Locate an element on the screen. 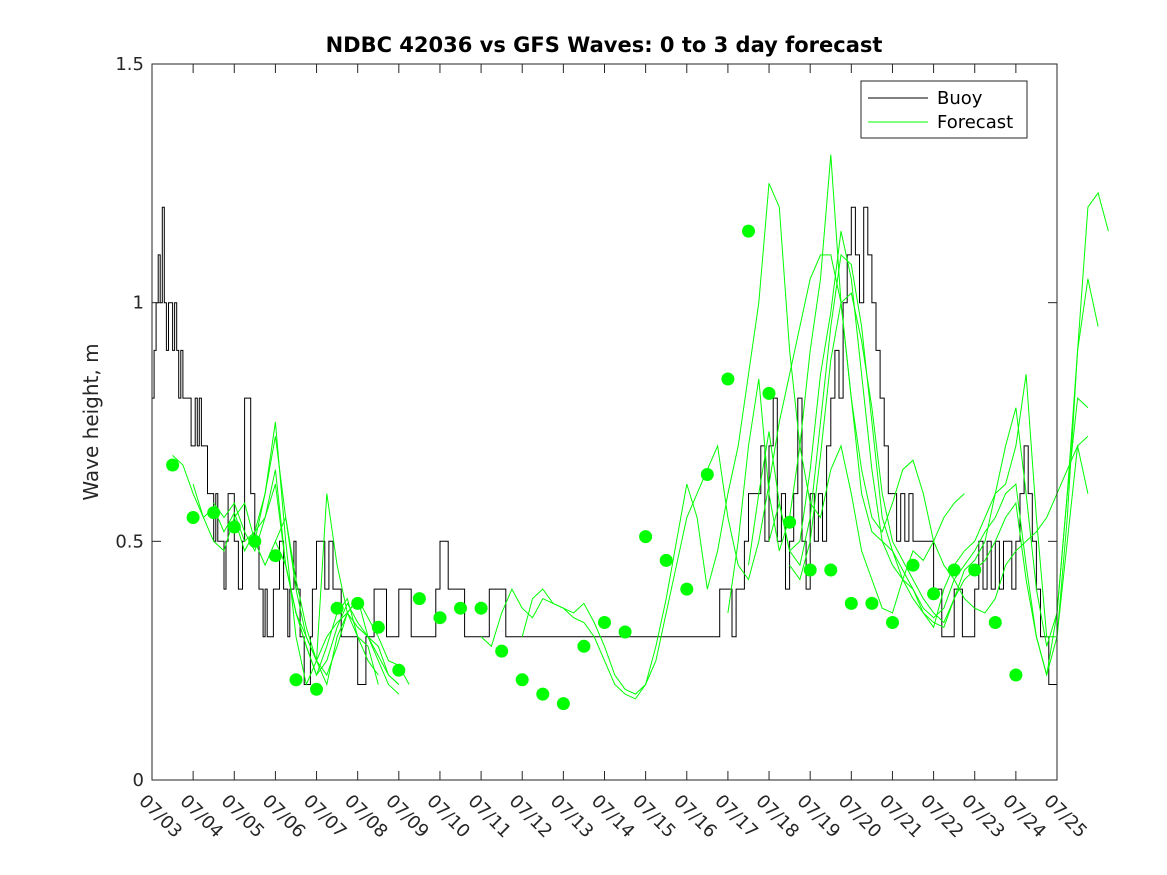 The image size is (1167, 875). y-tick-label: 1.5 is located at coordinates (129, 64).